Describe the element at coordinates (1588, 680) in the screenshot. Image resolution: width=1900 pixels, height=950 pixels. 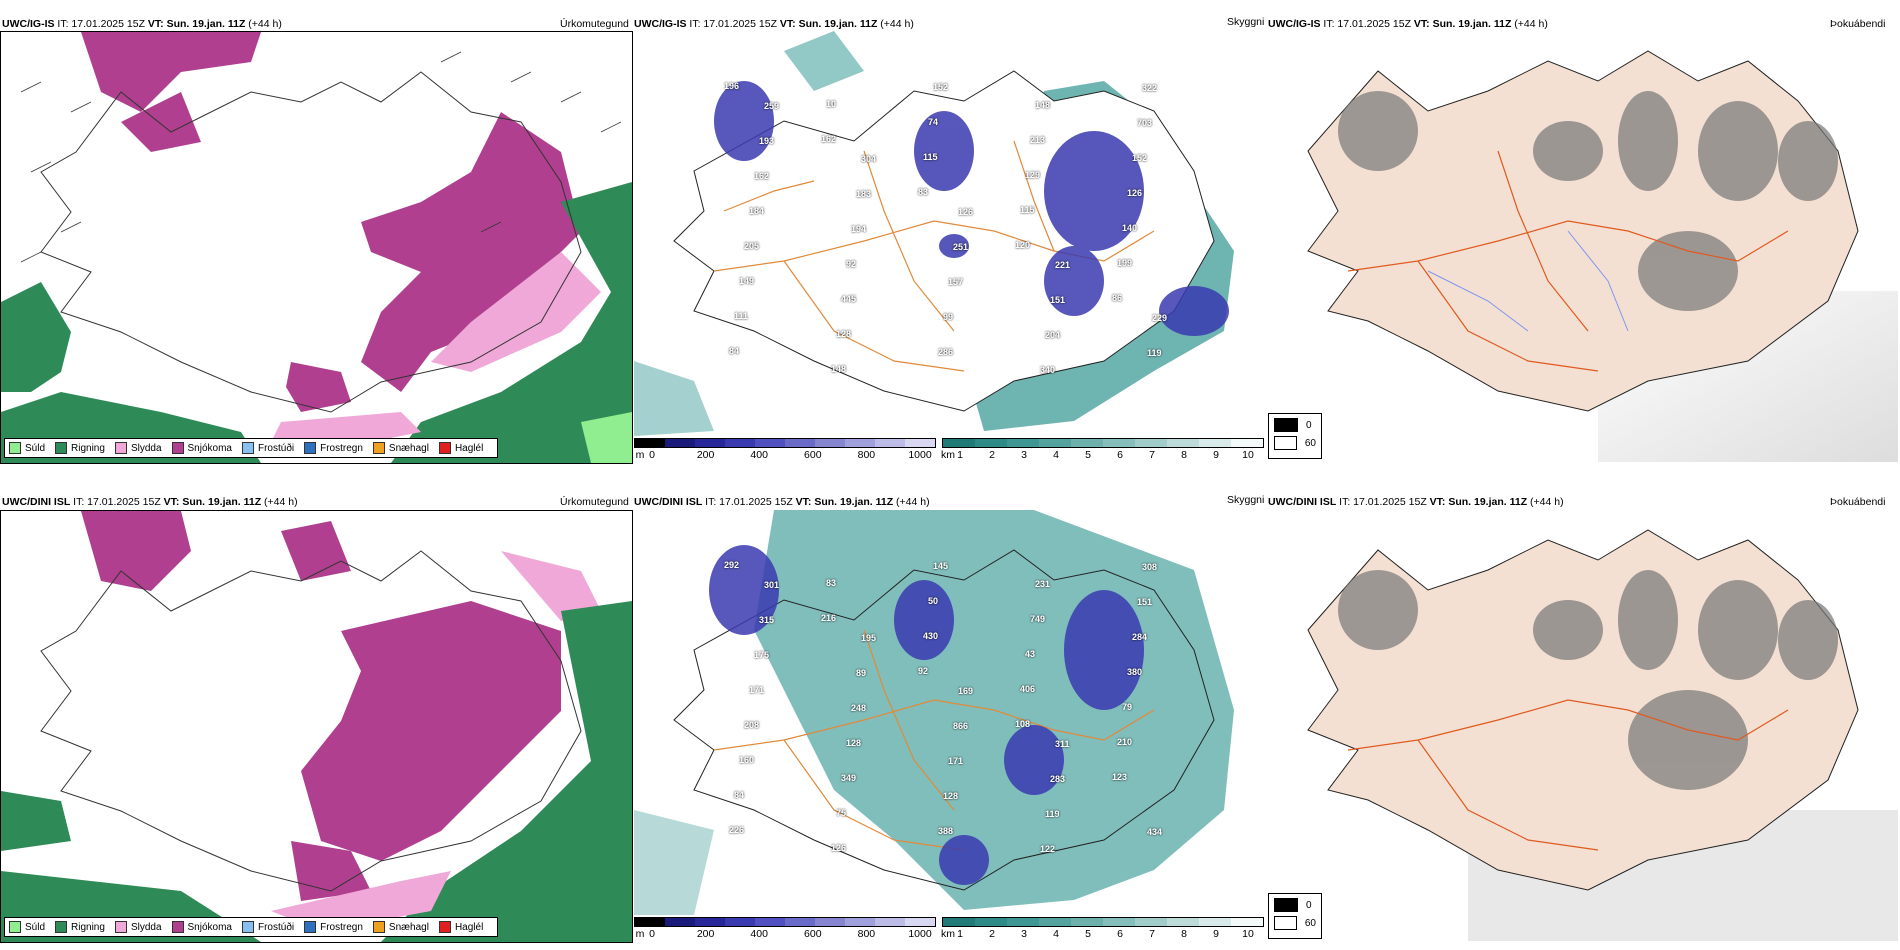
I see `fog-patches` at that location.